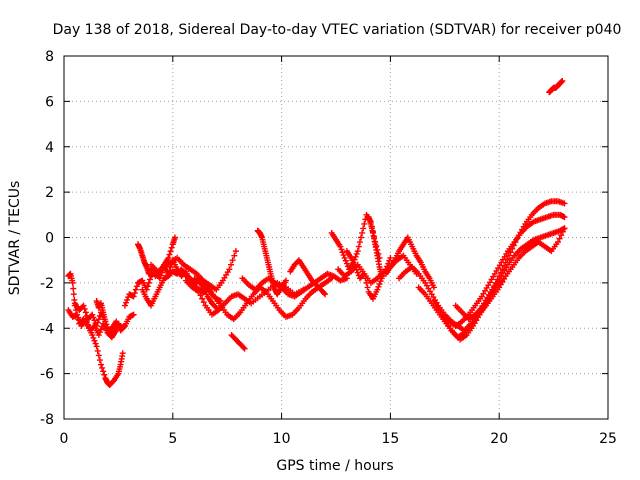 The image size is (640, 480). What do you see at coordinates (608, 439) in the screenshot?
I see `x-tick-label: 25` at bounding box center [608, 439].